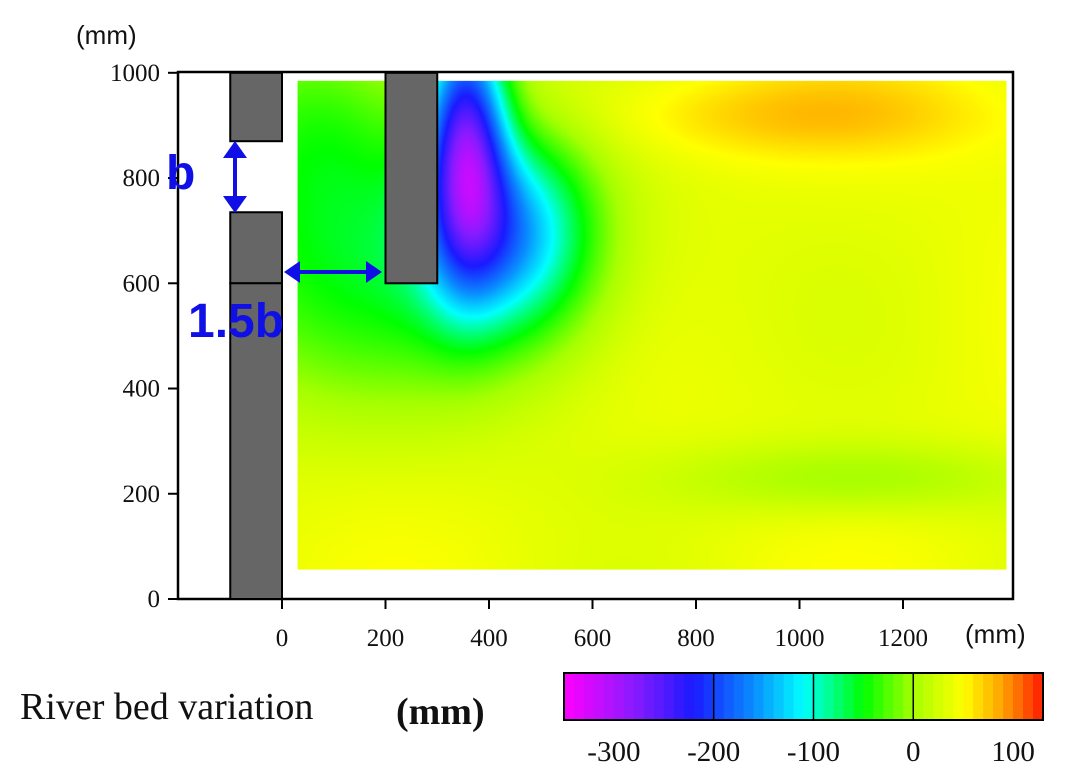 The height and width of the screenshot is (780, 1087). What do you see at coordinates (235, 204) in the screenshot?
I see `opening-arrow-head-down-icon` at bounding box center [235, 204].